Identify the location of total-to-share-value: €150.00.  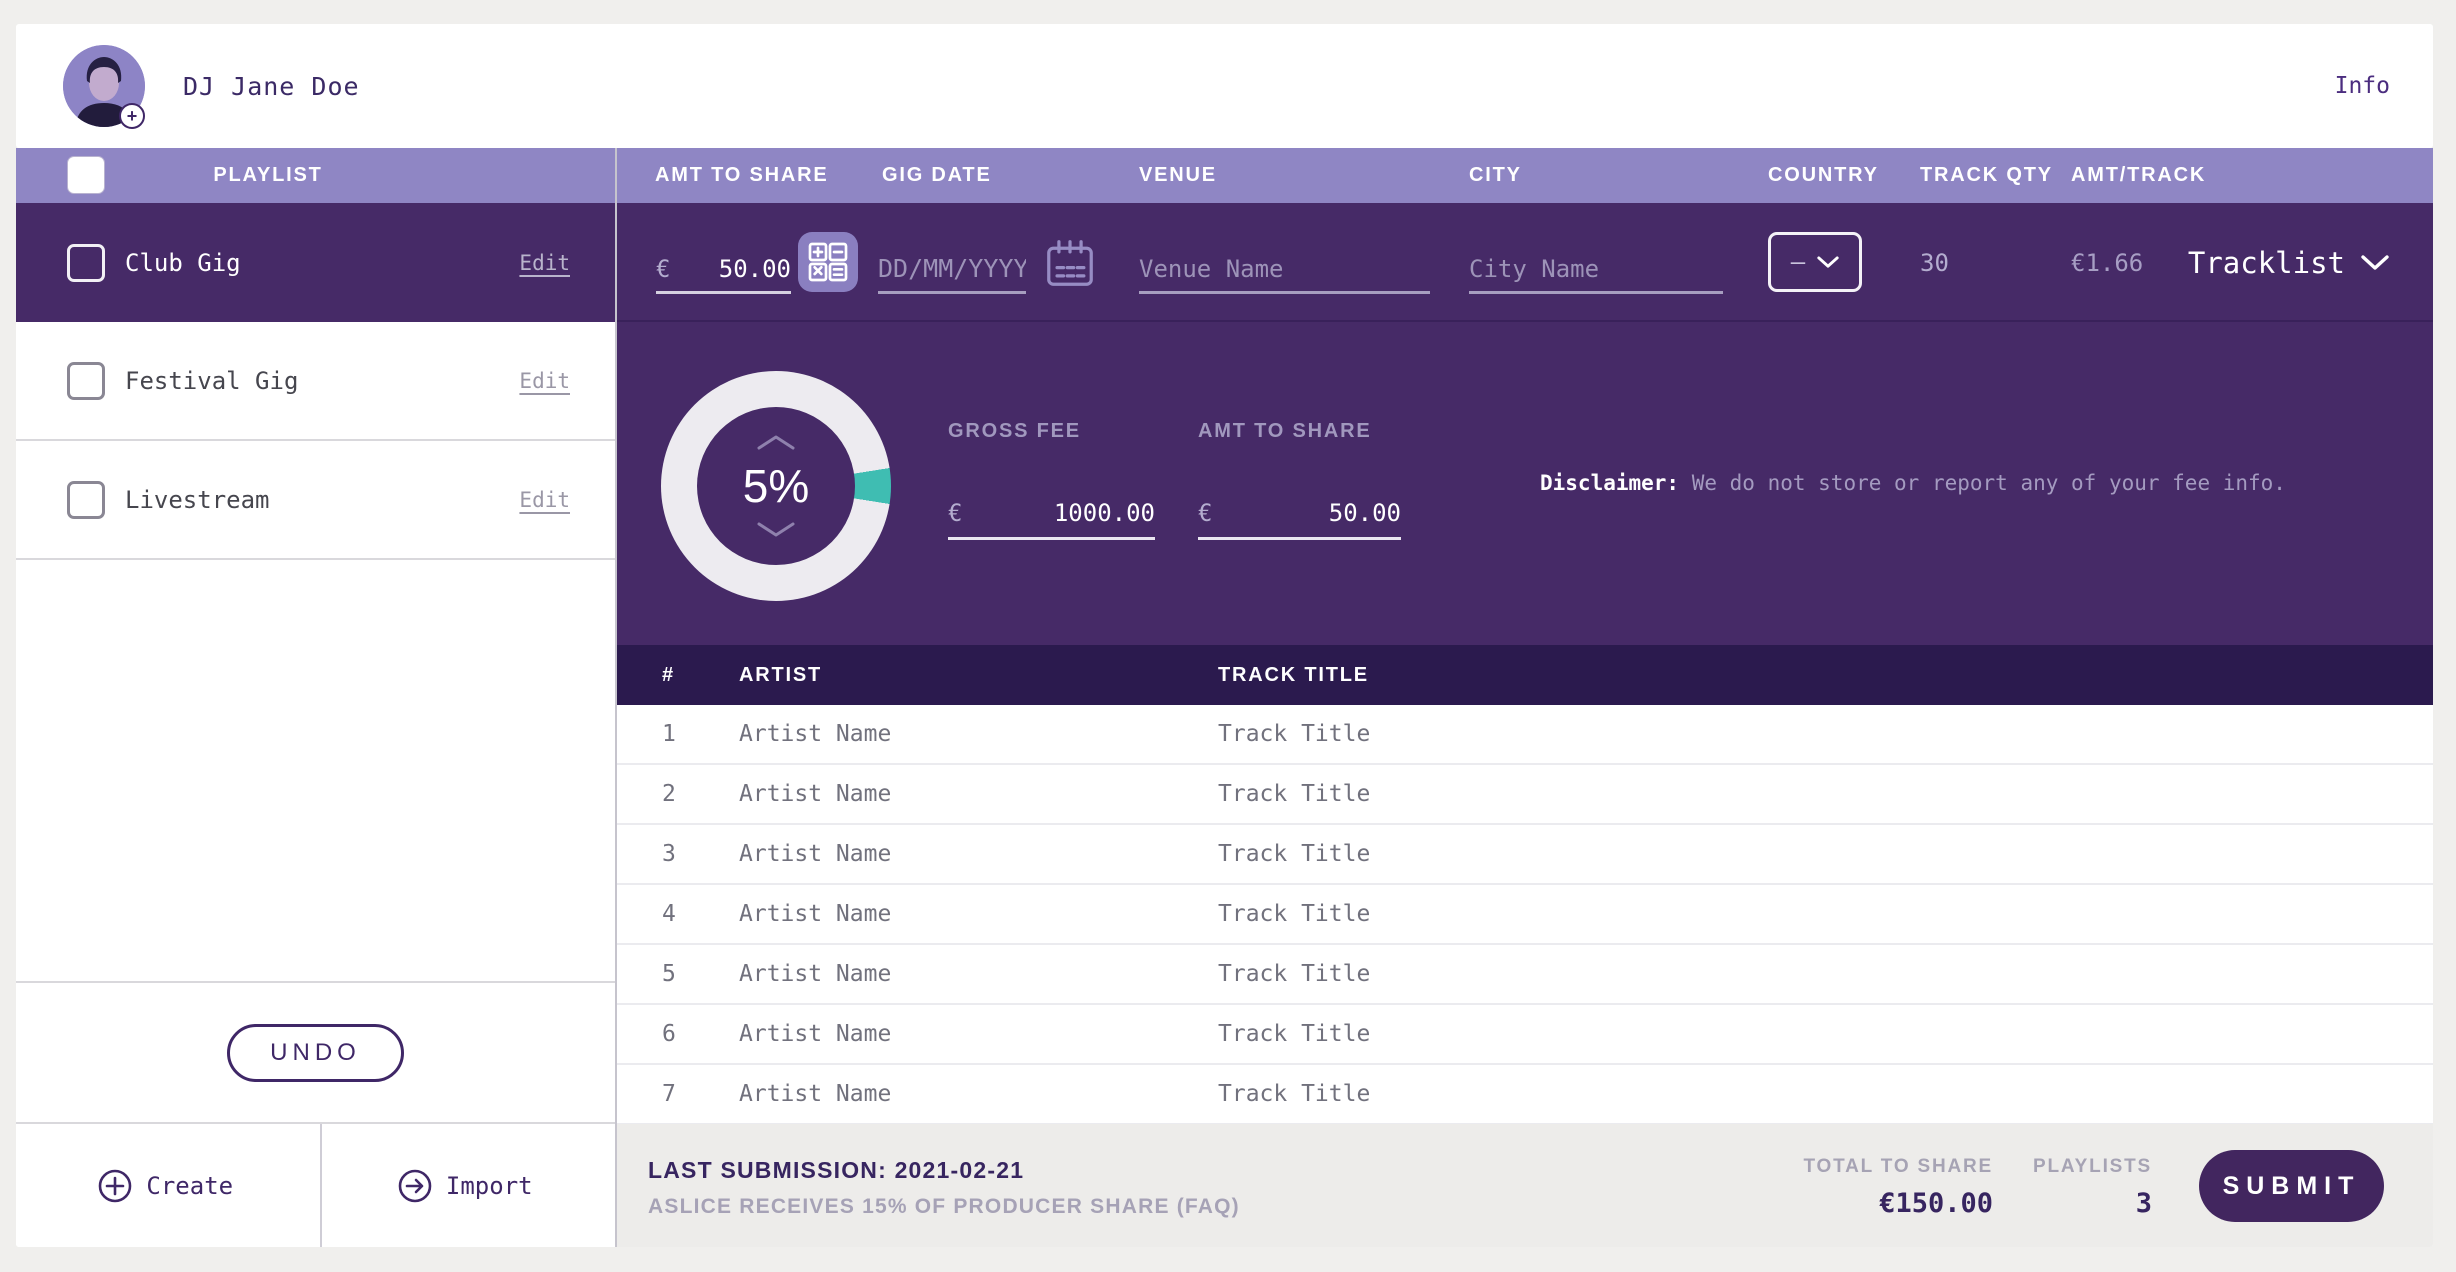
(1936, 1203).